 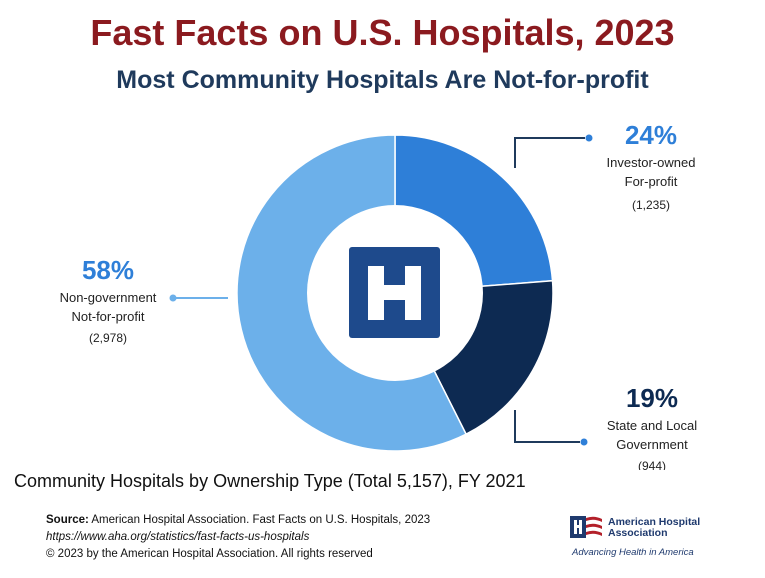 I want to click on label-count-government: (944), so click(x=652, y=464).